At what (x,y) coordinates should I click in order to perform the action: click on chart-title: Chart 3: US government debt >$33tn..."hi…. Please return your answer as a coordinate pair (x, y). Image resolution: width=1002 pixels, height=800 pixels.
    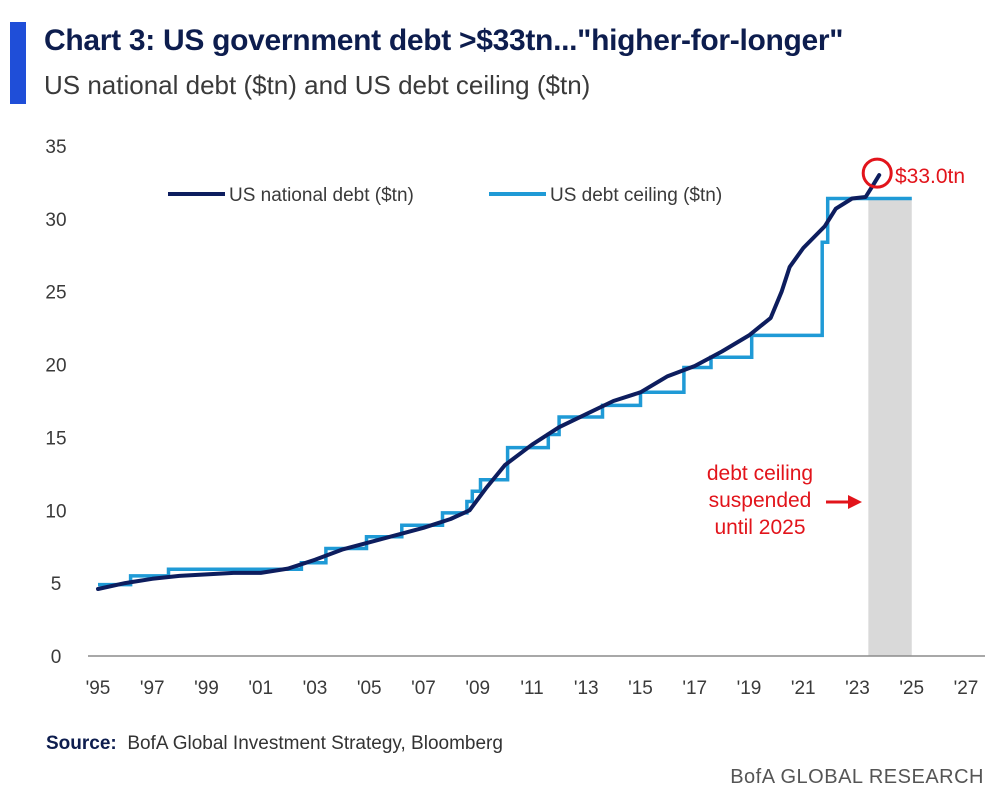
    Looking at the image, I should click on (444, 40).